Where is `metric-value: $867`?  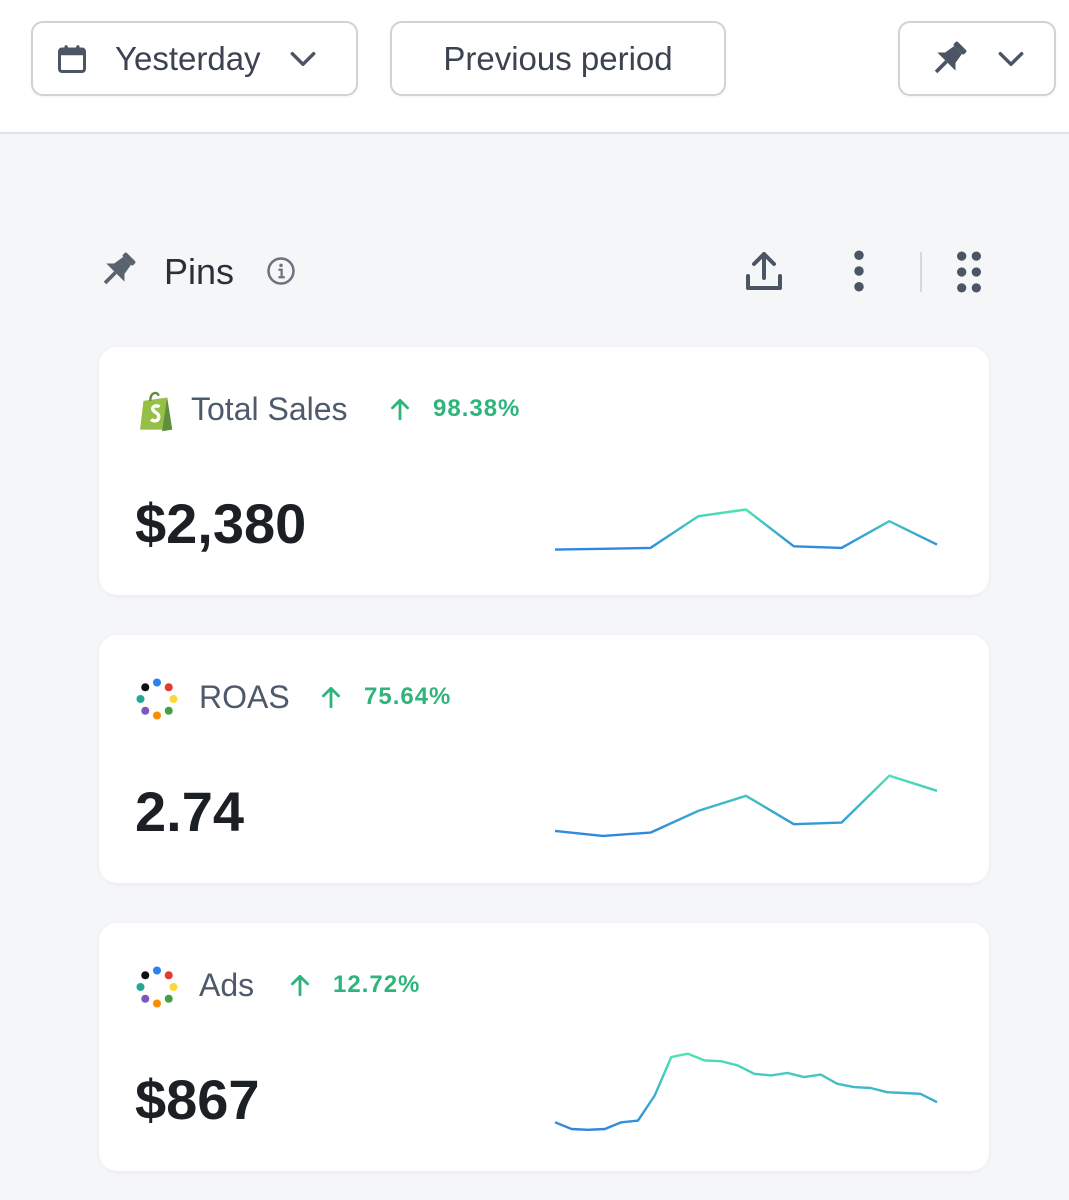
metric-value: $867 is located at coordinates (197, 1099).